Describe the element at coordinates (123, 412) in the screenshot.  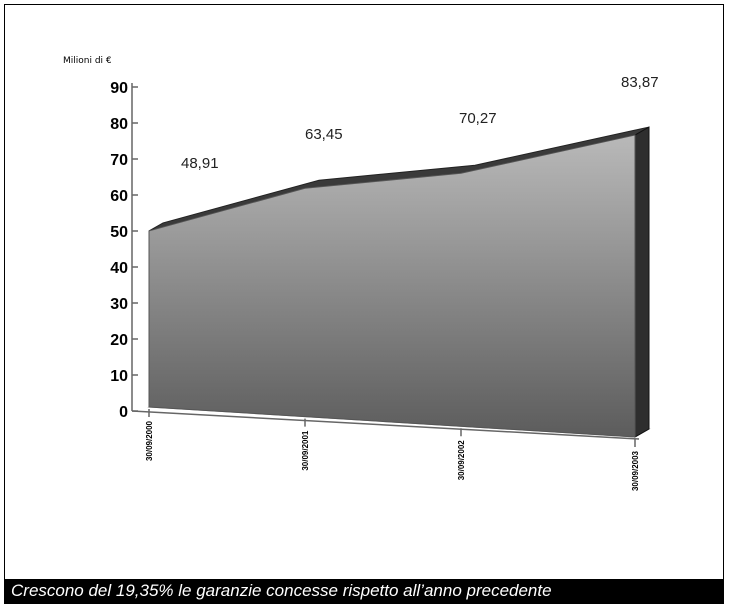
I see `y-tick-label: 0` at that location.